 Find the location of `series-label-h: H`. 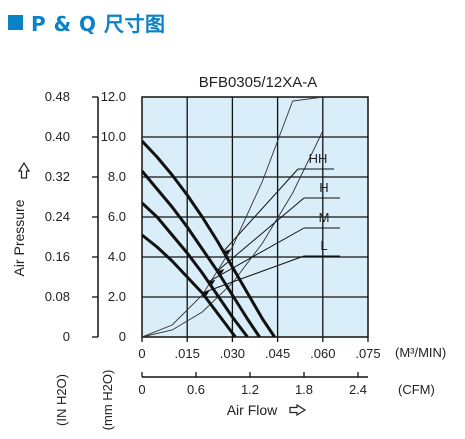

series-label-h: H is located at coordinates (323, 187).